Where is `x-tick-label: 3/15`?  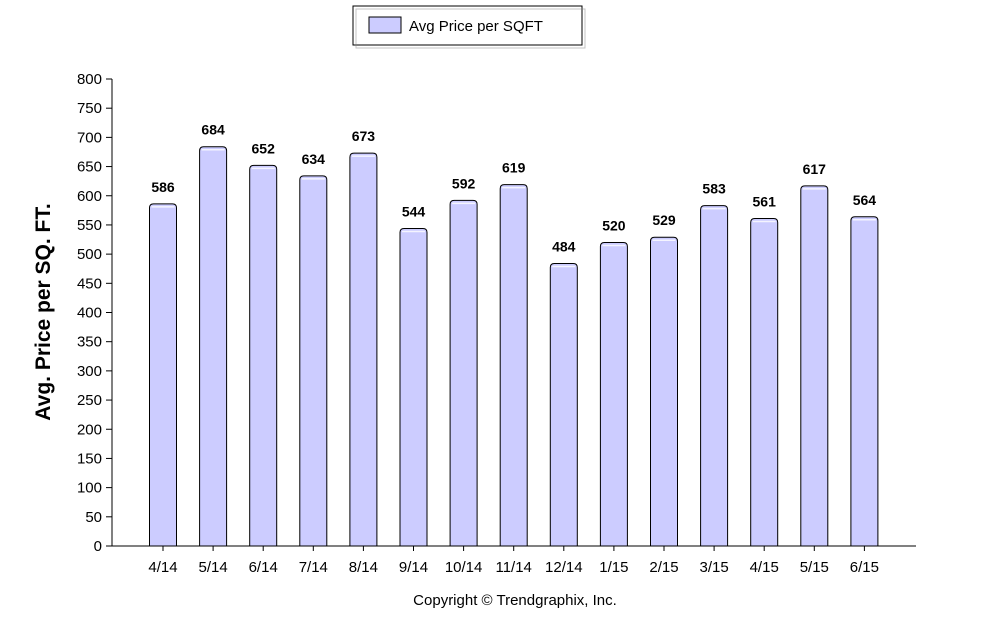 x-tick-label: 3/15 is located at coordinates (713, 567).